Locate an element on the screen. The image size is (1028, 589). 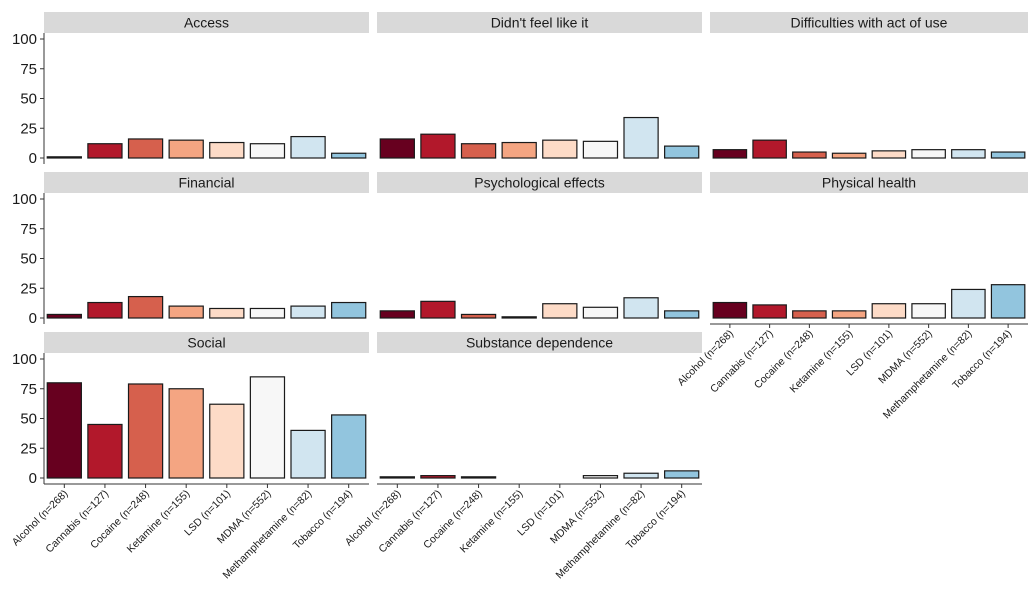
facet-title: Substance dependence is located at coordinates (539, 343).